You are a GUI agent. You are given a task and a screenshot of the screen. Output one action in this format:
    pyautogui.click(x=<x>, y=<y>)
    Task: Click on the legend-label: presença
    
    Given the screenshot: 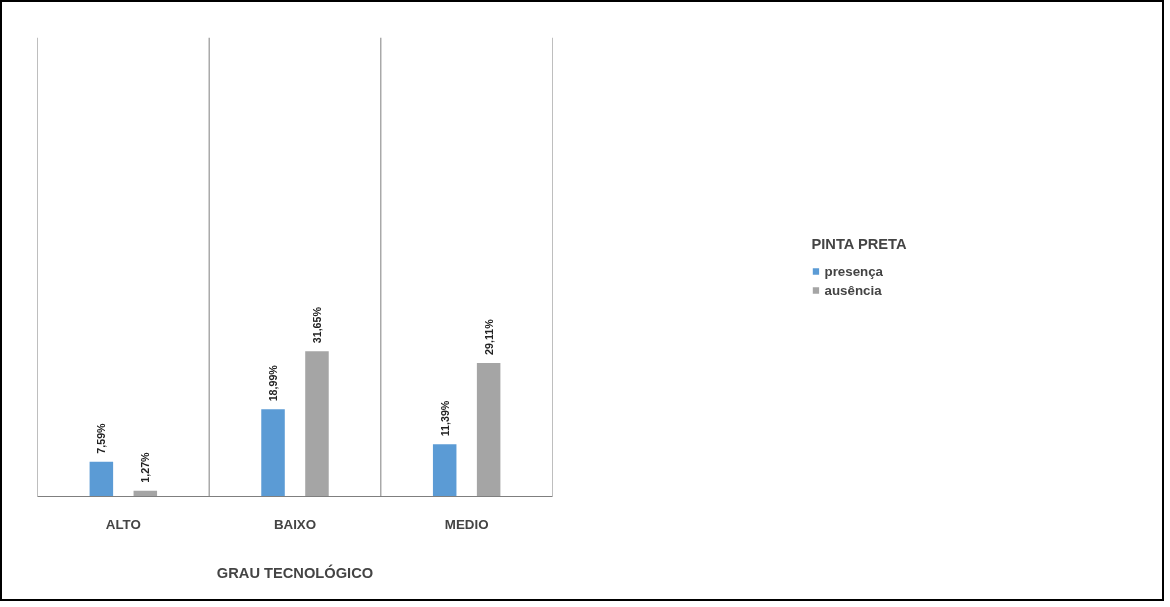 What is the action you would take?
    pyautogui.click(x=854, y=271)
    